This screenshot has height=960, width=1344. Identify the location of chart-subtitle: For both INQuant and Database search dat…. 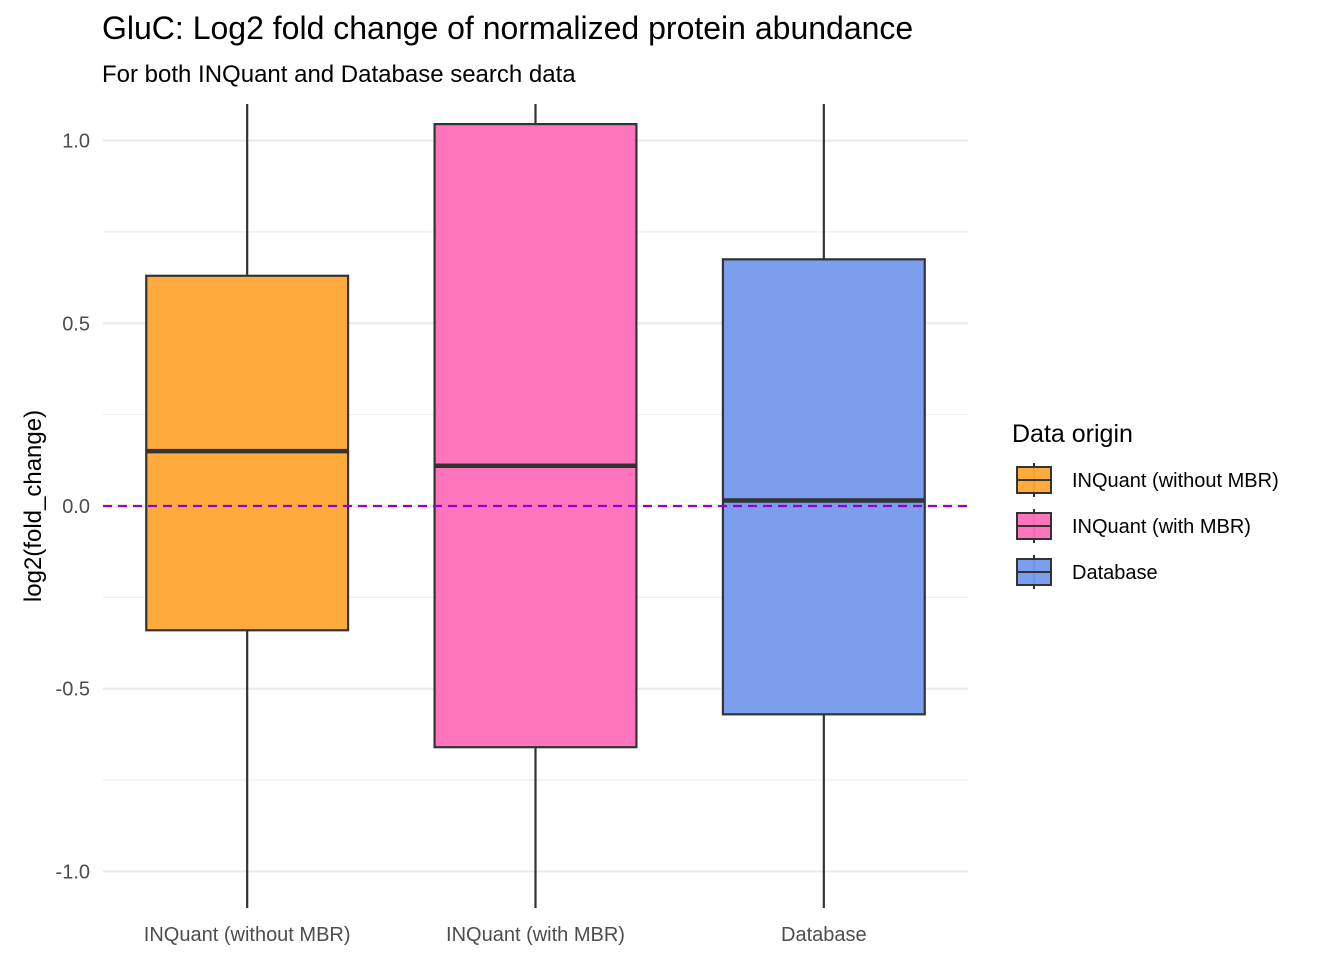
(339, 74).